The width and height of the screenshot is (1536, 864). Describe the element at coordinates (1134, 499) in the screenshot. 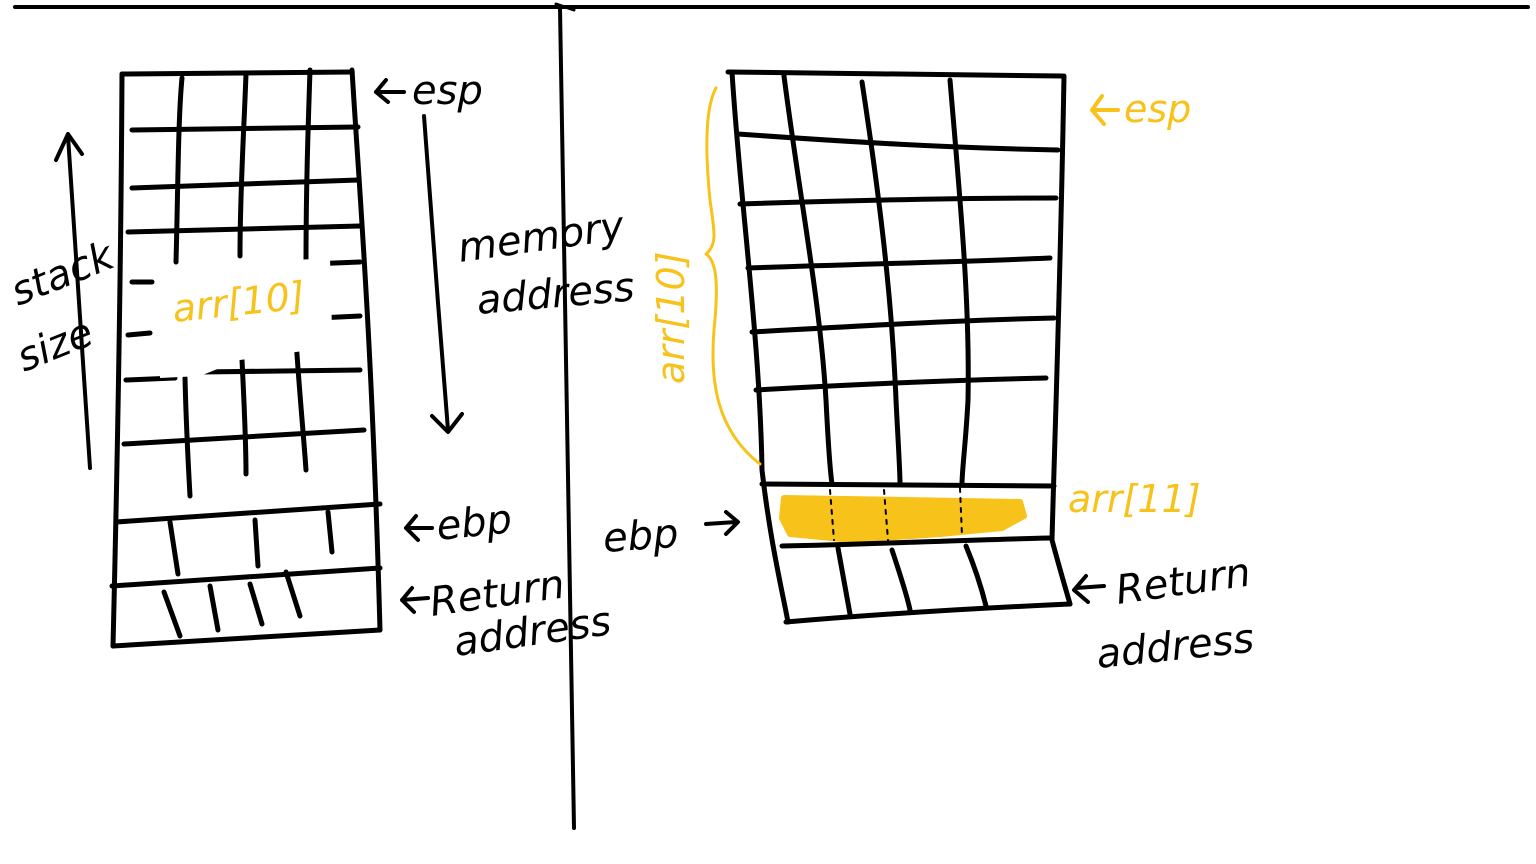

I see `overflow-label: arr[11]` at that location.